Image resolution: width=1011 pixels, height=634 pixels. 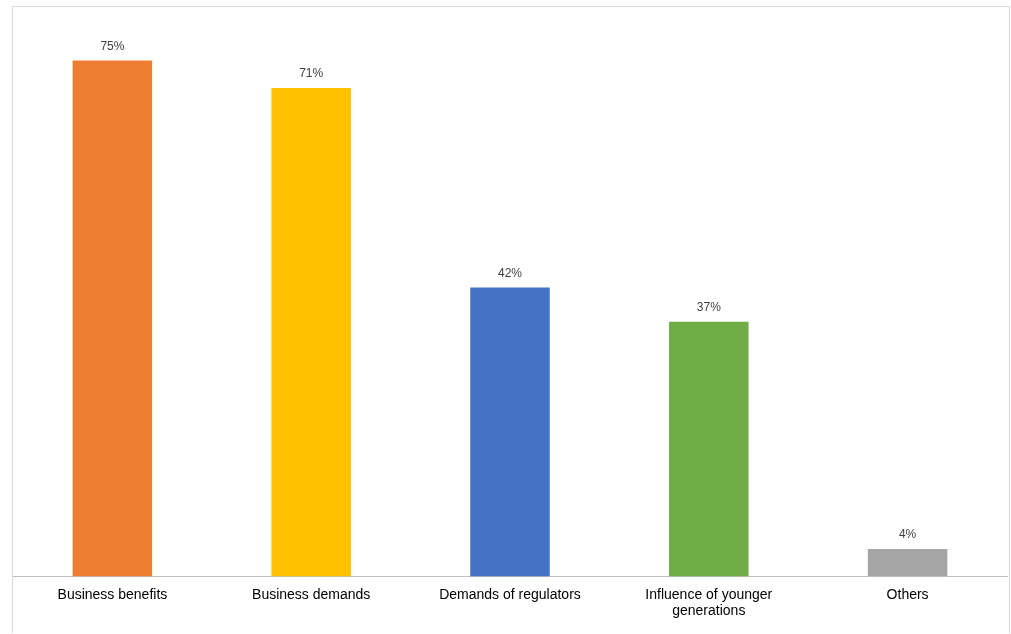 I want to click on x-tick-label: Influence of younger generations, so click(x=709, y=602).